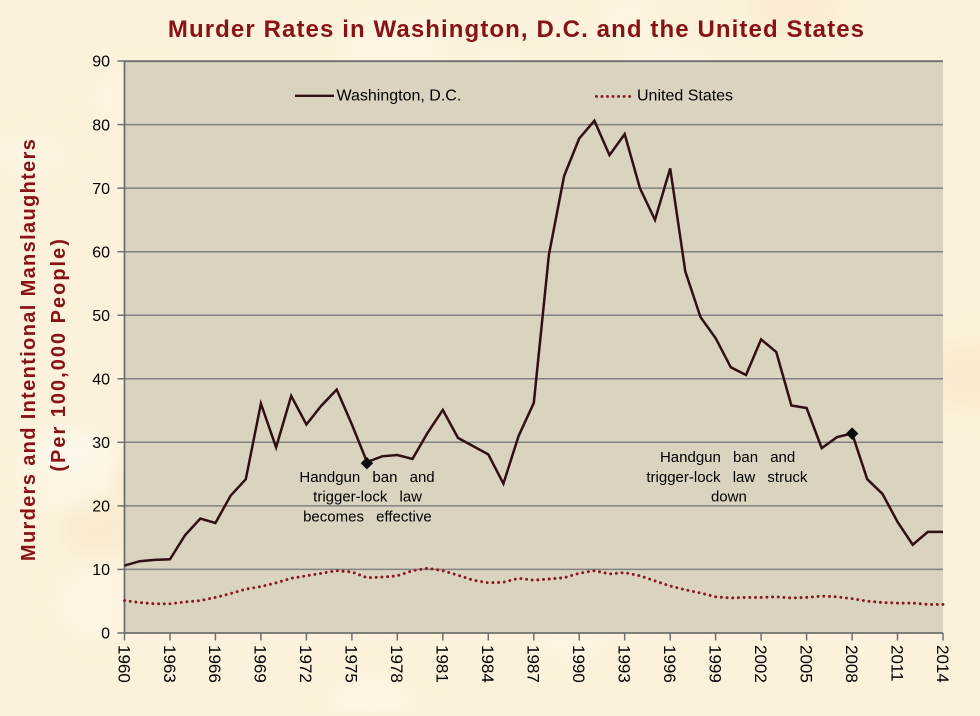  What do you see at coordinates (123, 664) in the screenshot?
I see `svg-text: 1960` at bounding box center [123, 664].